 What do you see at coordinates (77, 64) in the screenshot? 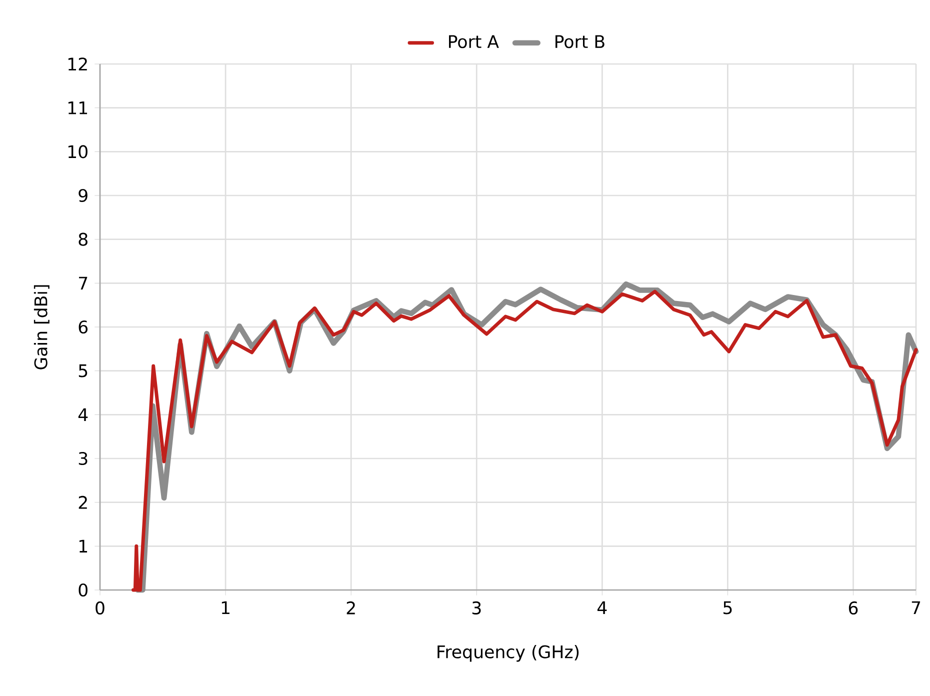
I see `y-tick-label: 12` at bounding box center [77, 64].